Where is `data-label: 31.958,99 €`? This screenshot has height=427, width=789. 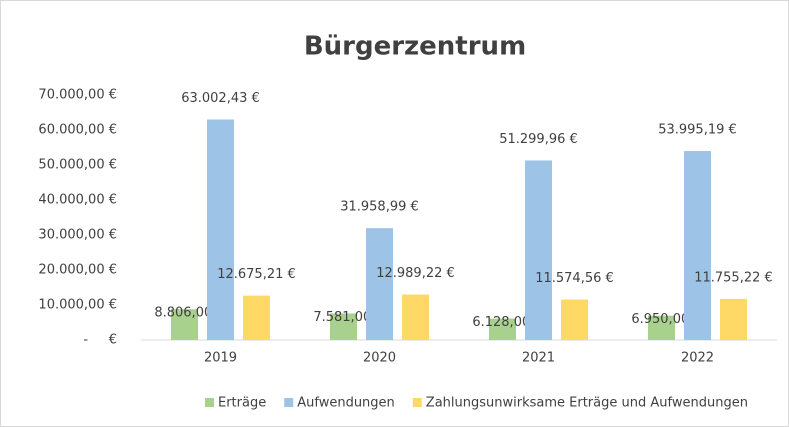 data-label: 31.958,99 € is located at coordinates (379, 207).